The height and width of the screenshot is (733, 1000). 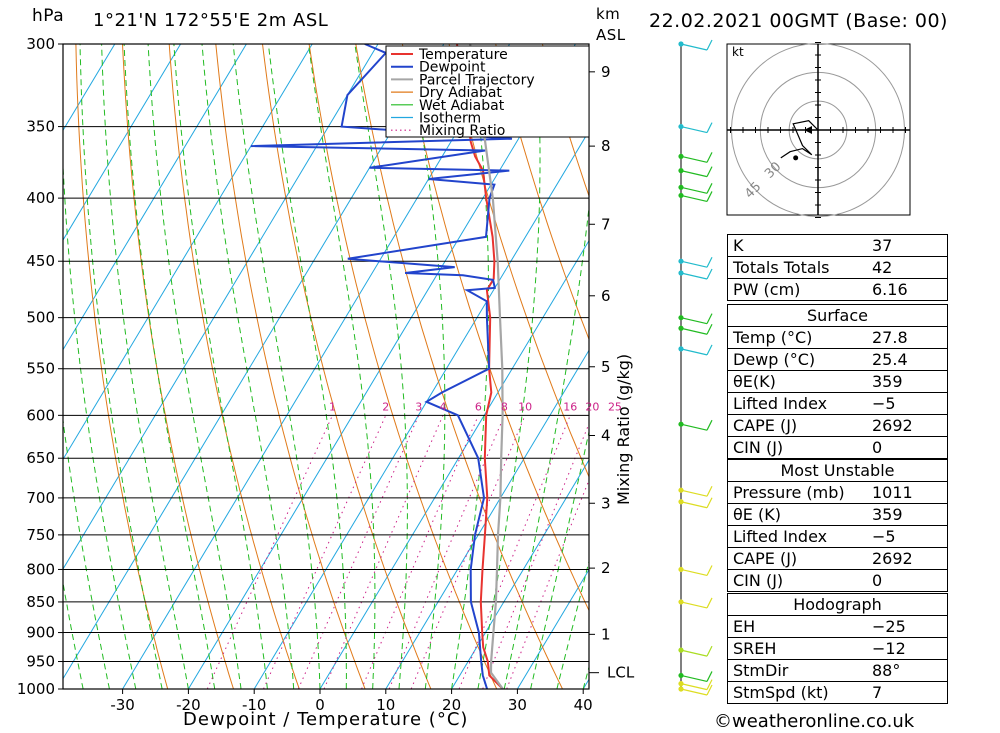 What do you see at coordinates (211, 20) in the screenshot?
I see `location-title: 1°21'N 172°55'E 2m ASL` at bounding box center [211, 20].